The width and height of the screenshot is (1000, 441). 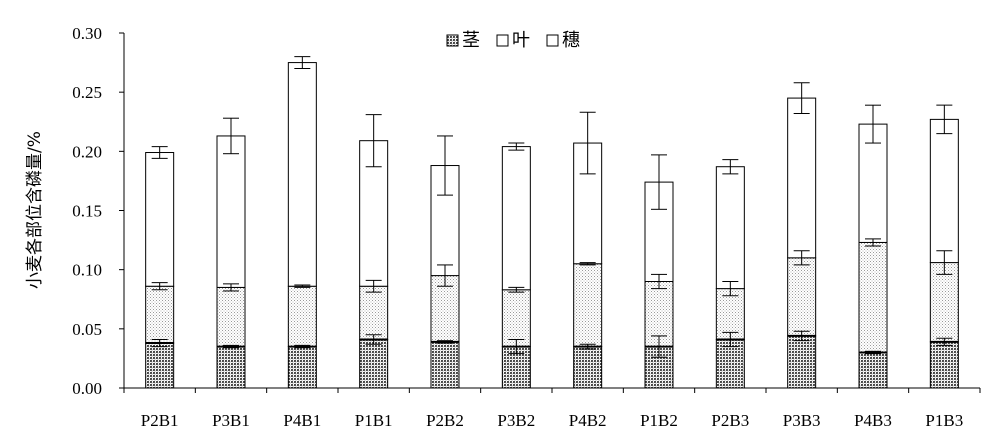 What do you see at coordinates (445, 420) in the screenshot?
I see `x-tick-label: P2B2` at bounding box center [445, 420].